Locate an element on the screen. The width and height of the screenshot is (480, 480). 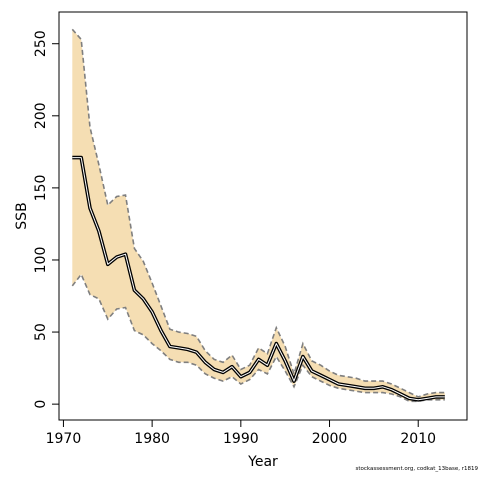
y-axis-label: SSB is located at coordinates (22, 215).